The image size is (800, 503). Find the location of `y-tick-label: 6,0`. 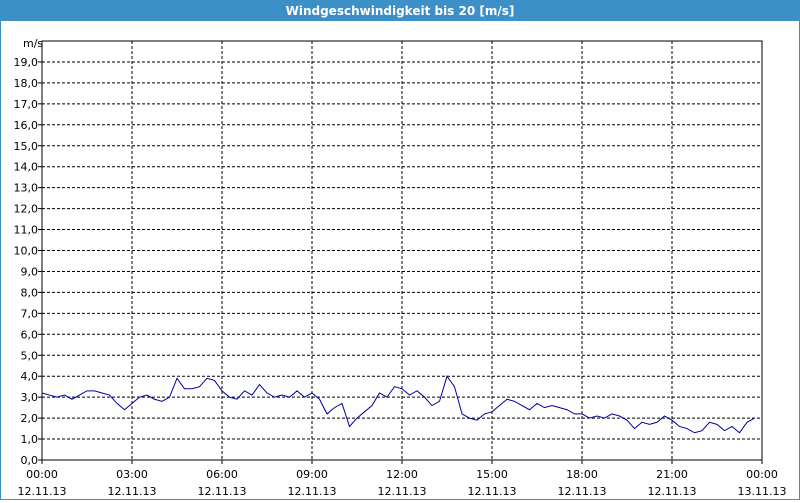

y-tick-label: 6,0 is located at coordinates (30, 334).